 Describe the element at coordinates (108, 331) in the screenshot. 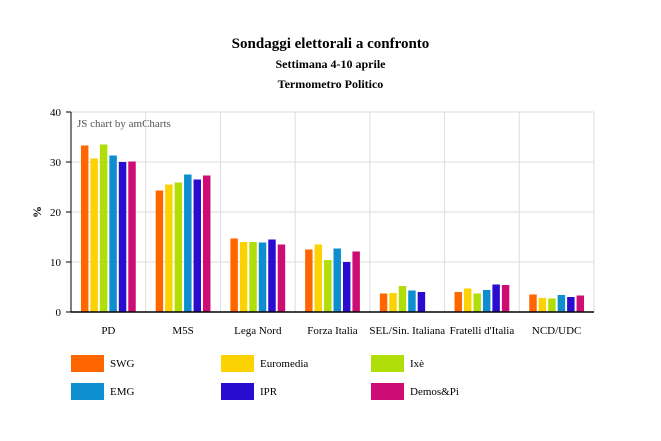

I see `x-tick-label: PD` at that location.